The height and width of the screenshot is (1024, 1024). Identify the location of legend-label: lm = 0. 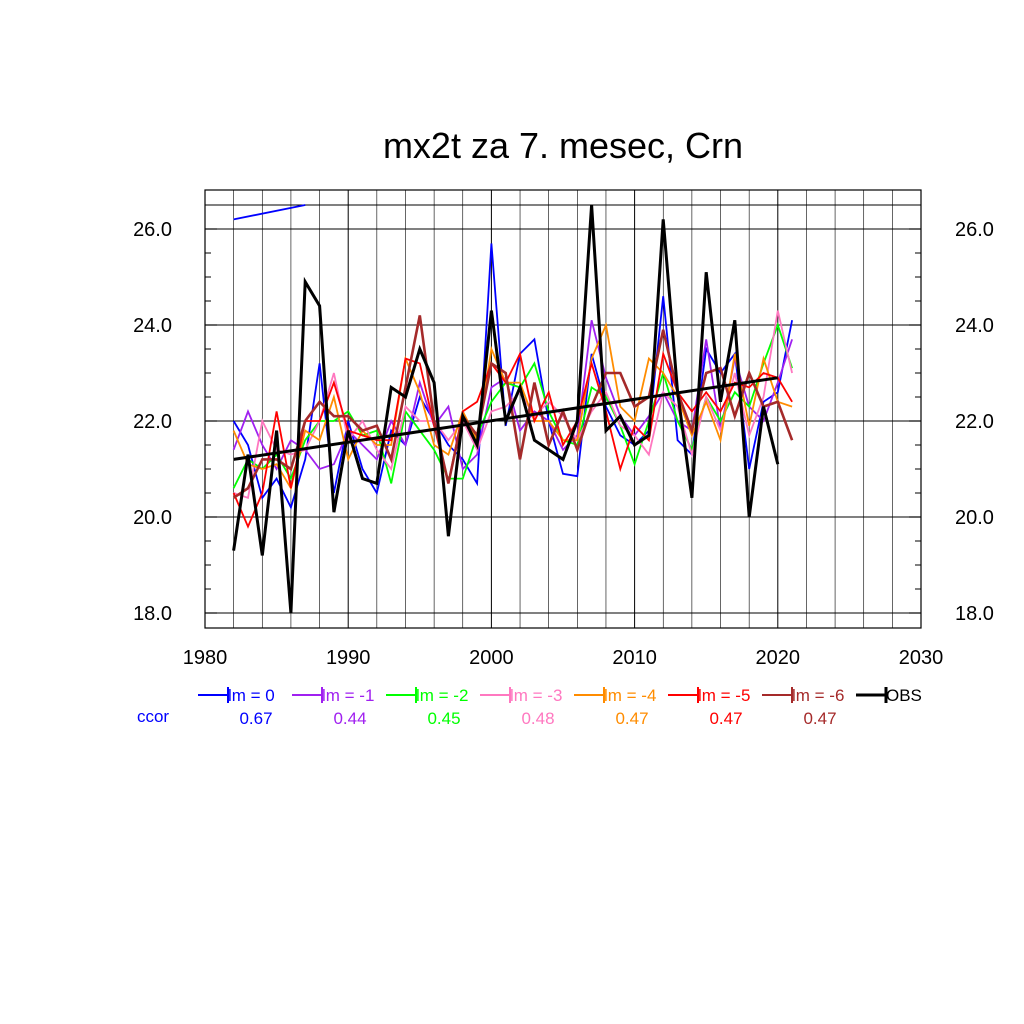
(251, 695).